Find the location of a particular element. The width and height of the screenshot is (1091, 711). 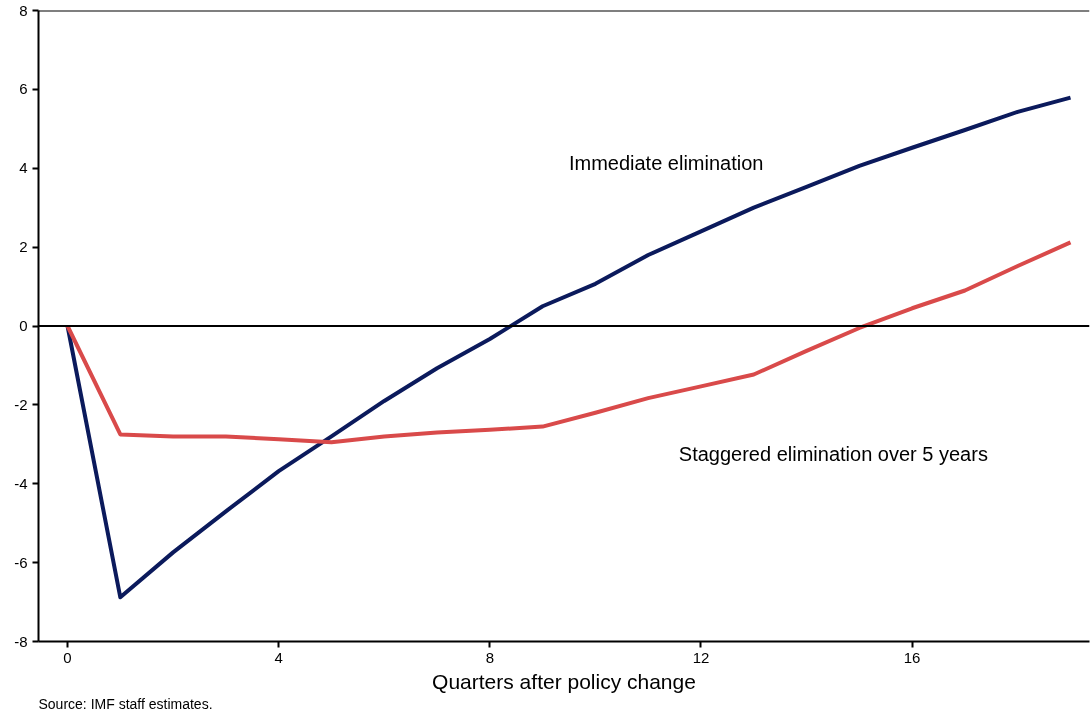

x-tick-label: 16 is located at coordinates (912, 657).